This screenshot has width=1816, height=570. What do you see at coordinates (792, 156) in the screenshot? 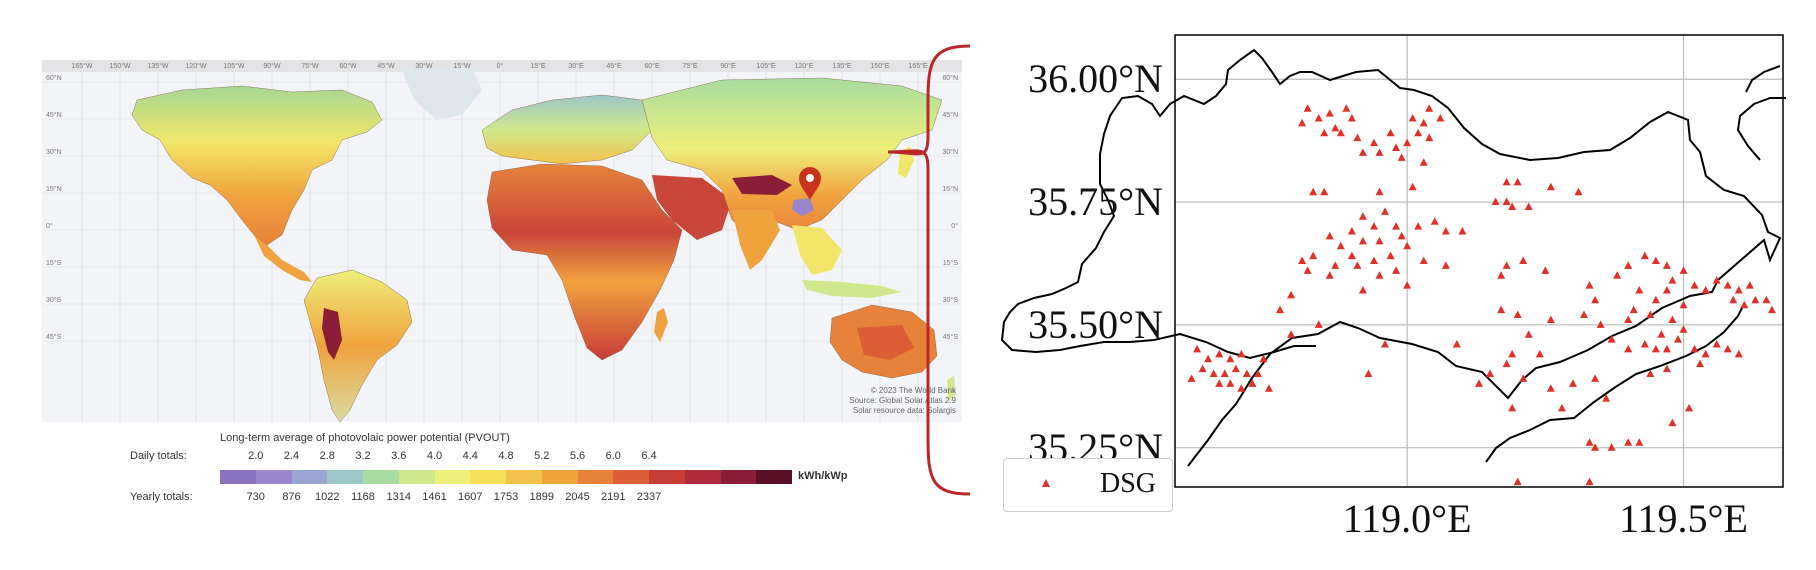
I see `asia-shape` at bounding box center [792, 156].